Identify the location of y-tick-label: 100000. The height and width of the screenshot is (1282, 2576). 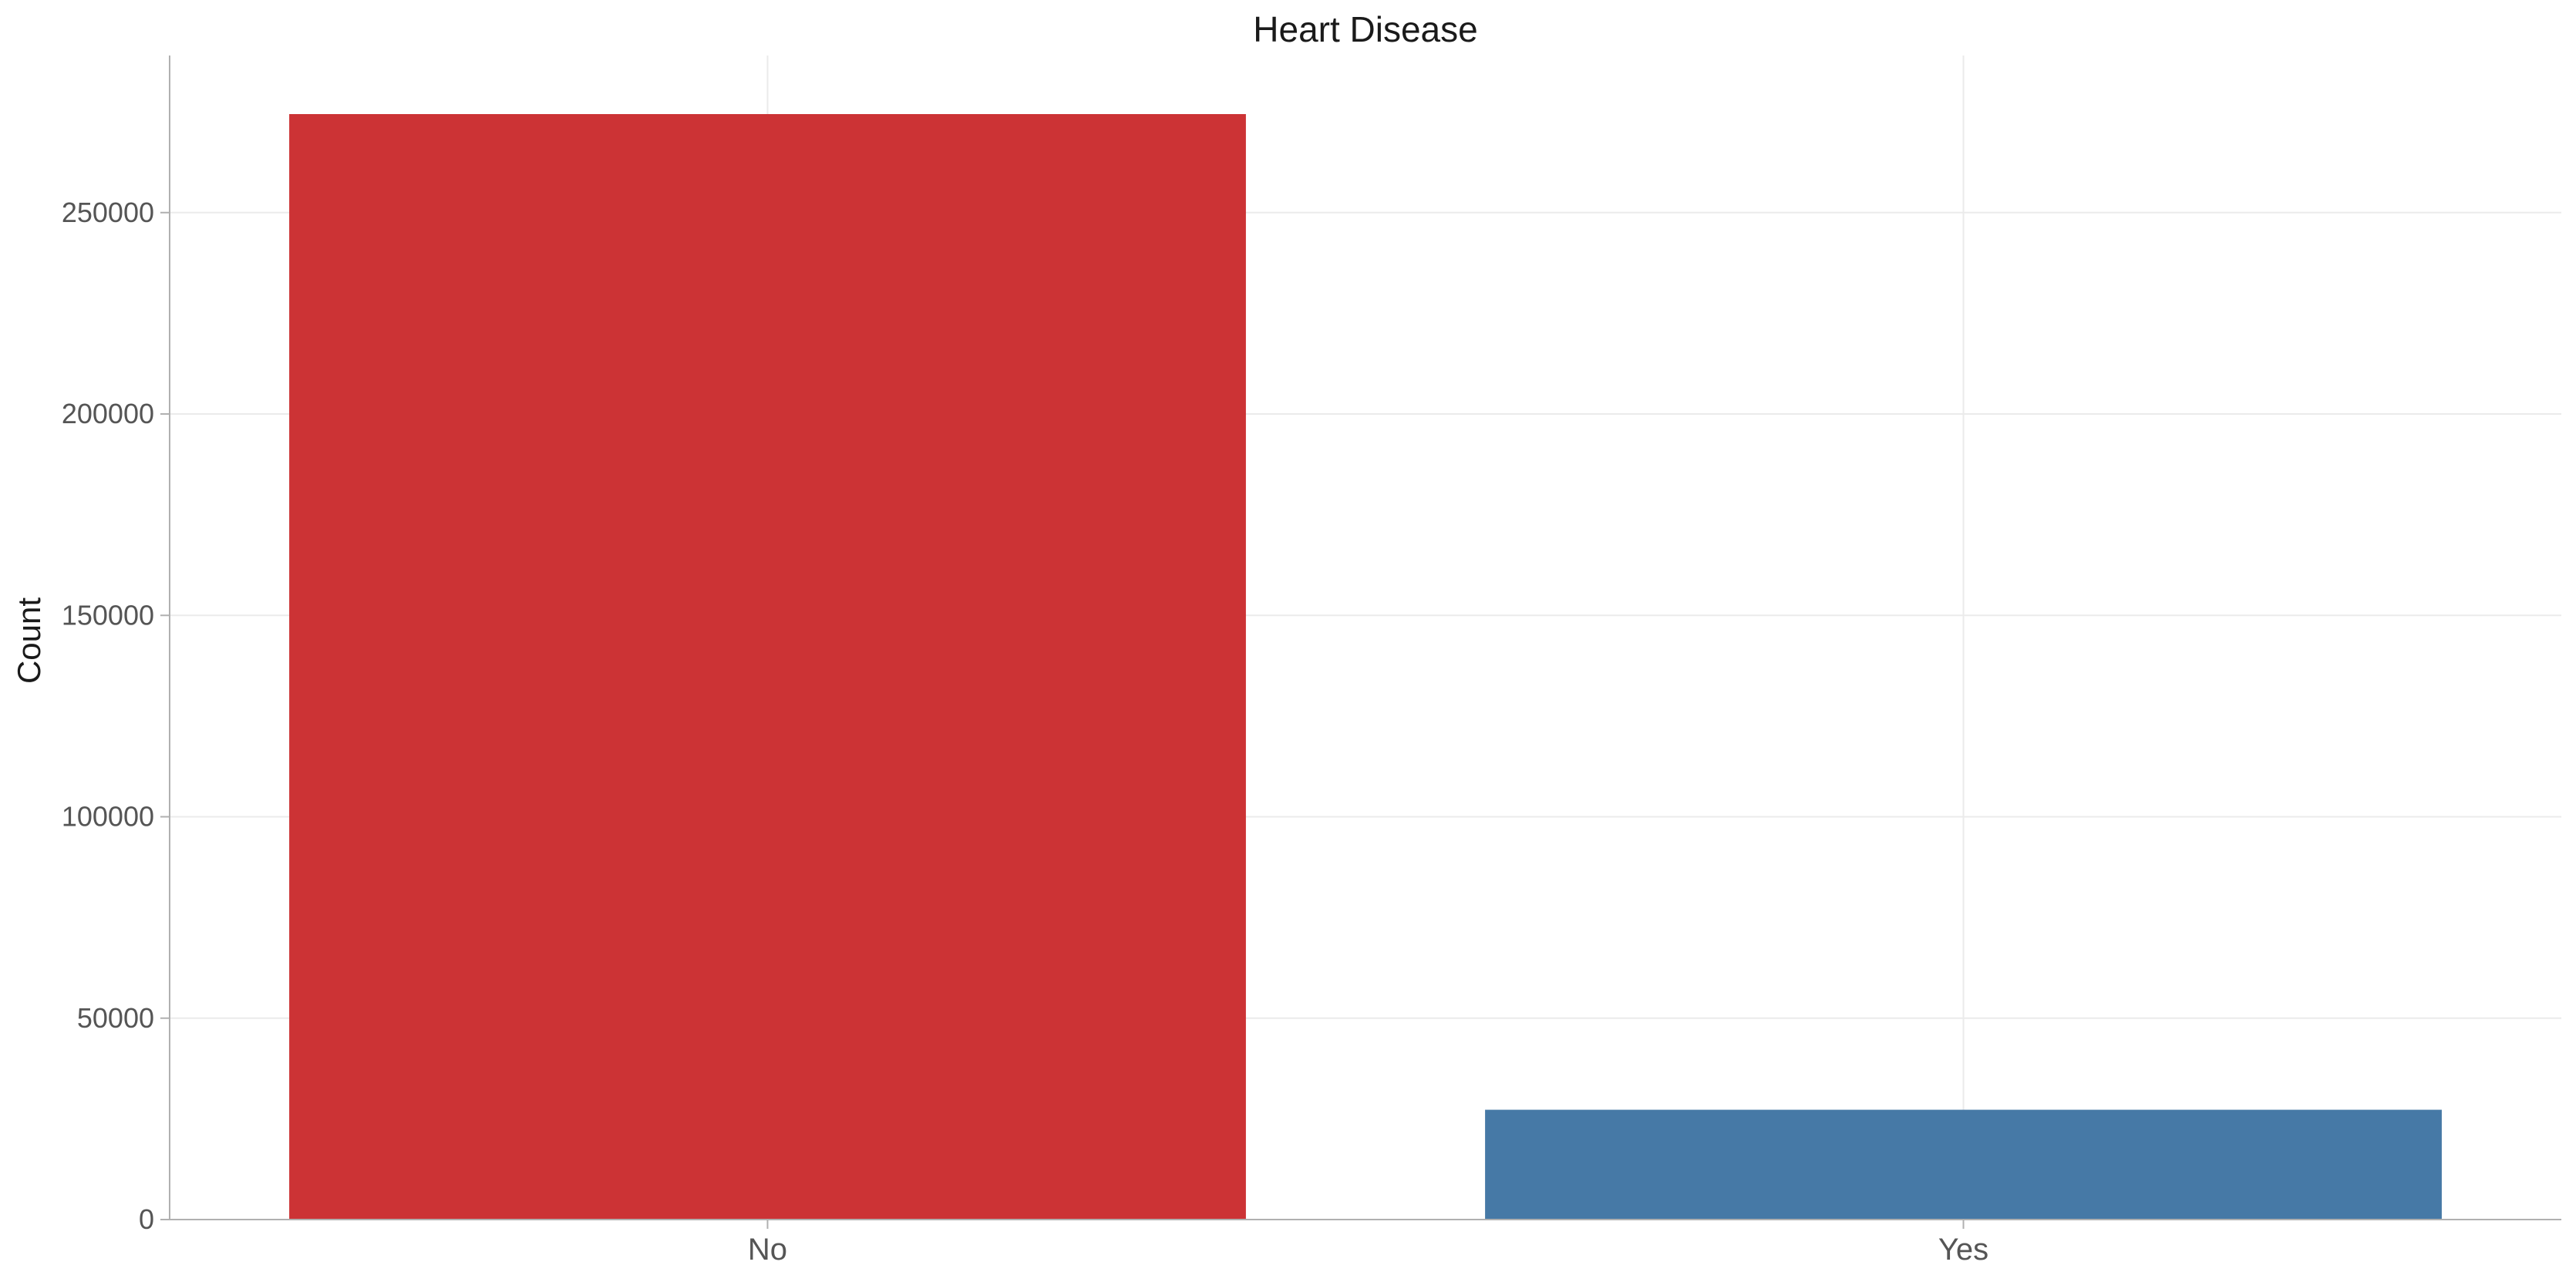
(108, 817).